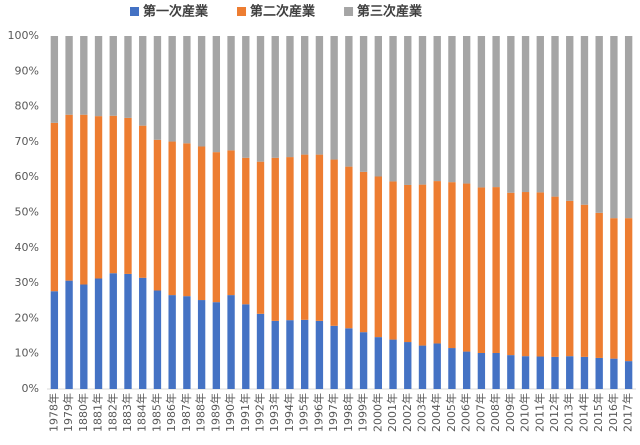  What do you see at coordinates (495, 412) in the screenshot?
I see `x-tick-label: 2008年` at bounding box center [495, 412].